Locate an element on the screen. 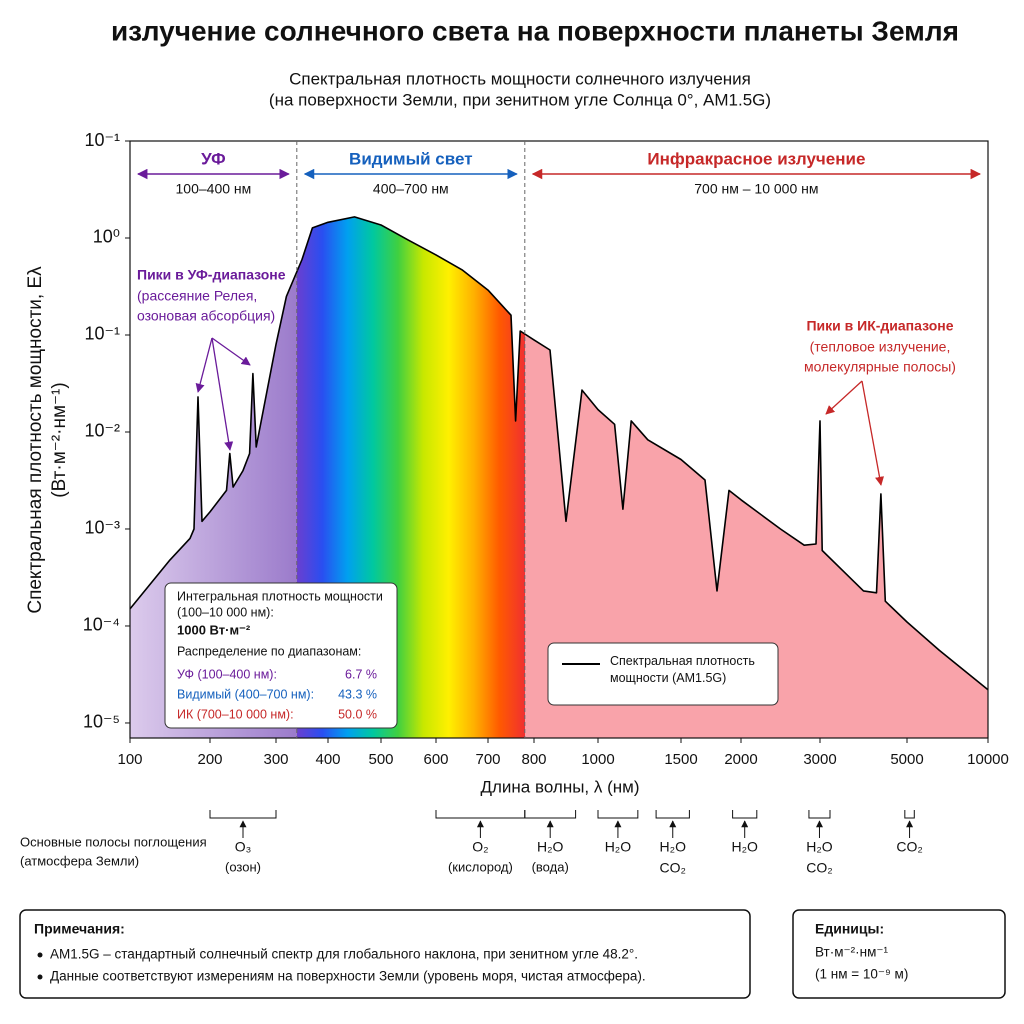  annotation-text: молекулярные полосы) is located at coordinates (880, 367).